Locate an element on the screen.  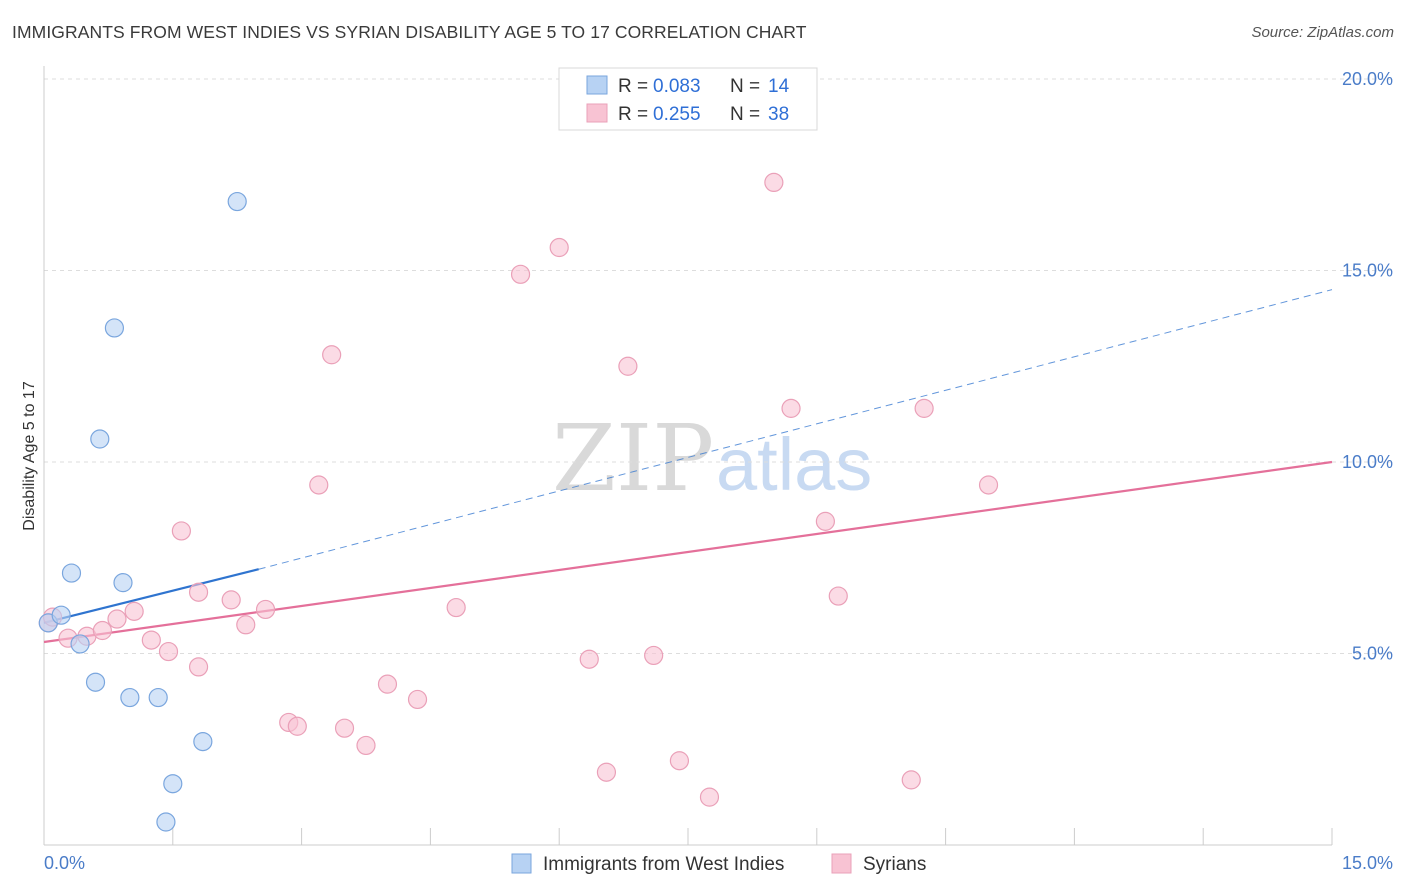
x-ticks is located at coordinates (688, 836).